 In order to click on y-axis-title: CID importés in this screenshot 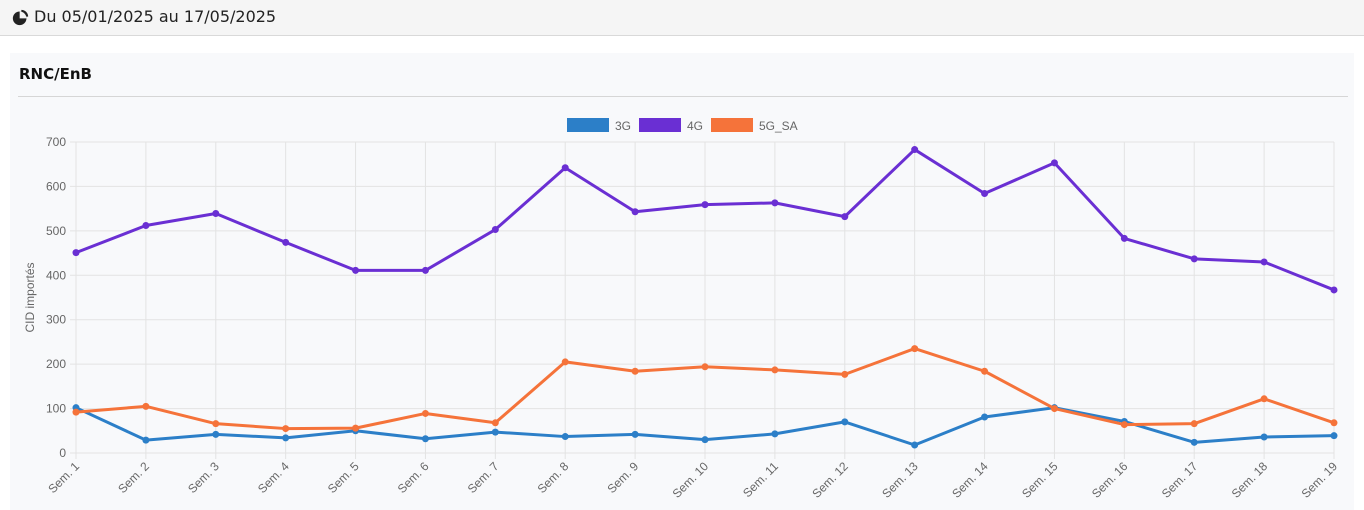, I will do `click(30, 297)`.